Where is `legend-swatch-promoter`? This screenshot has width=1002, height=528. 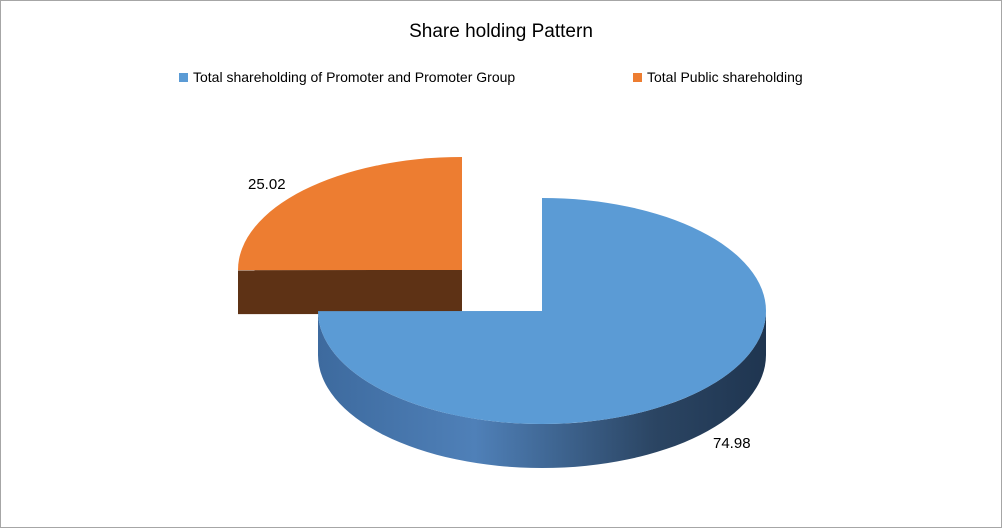 legend-swatch-promoter is located at coordinates (183, 77).